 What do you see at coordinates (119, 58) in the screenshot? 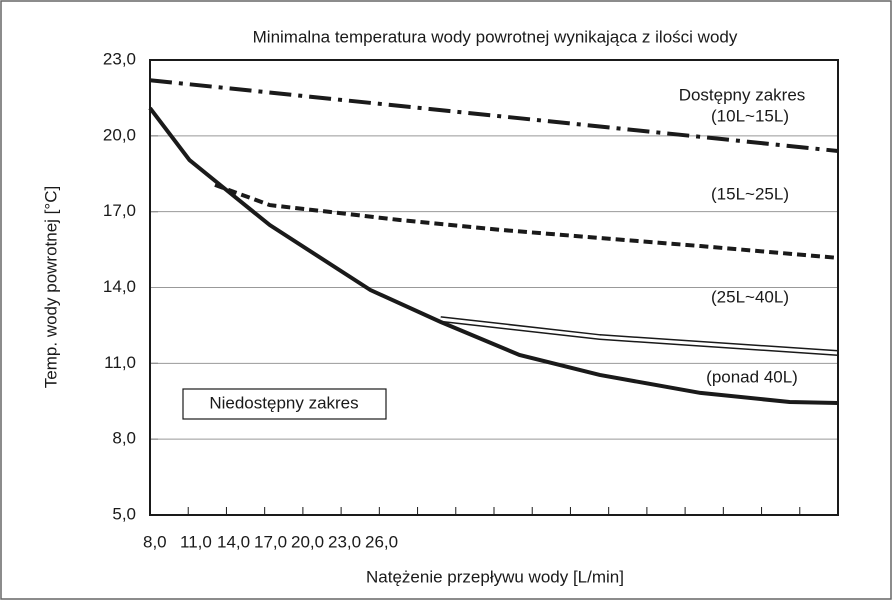
I see `y-tick-label: 23,0` at bounding box center [119, 58].